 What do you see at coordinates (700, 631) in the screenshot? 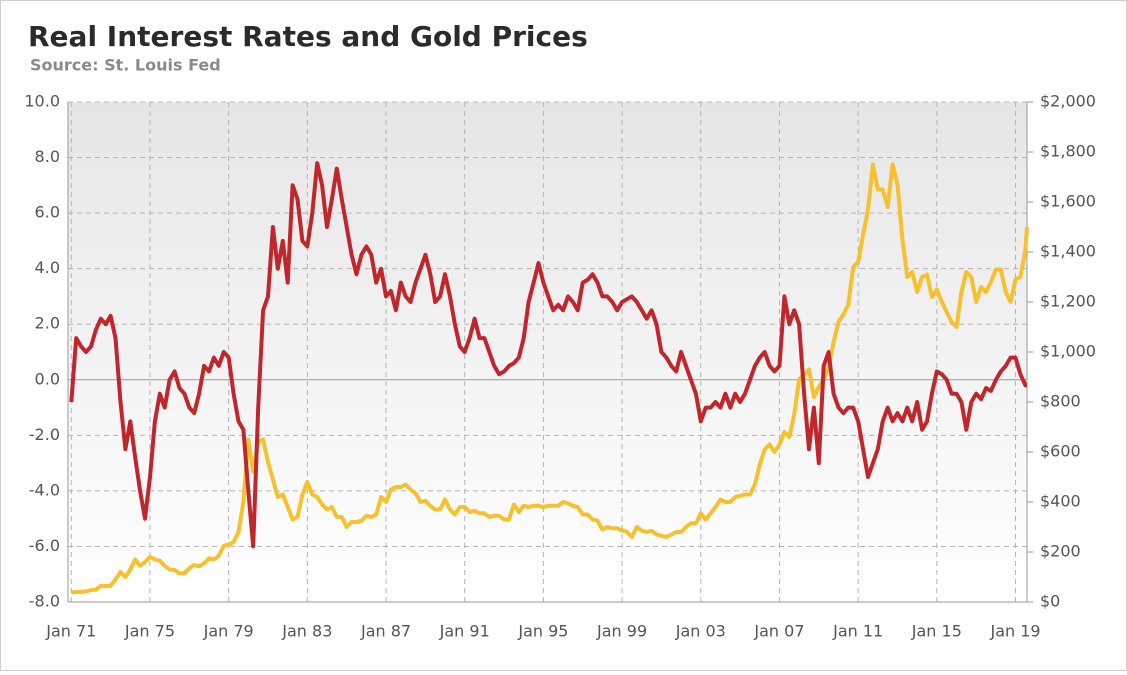
I see `x-tick-label: Jan 03` at bounding box center [700, 631].